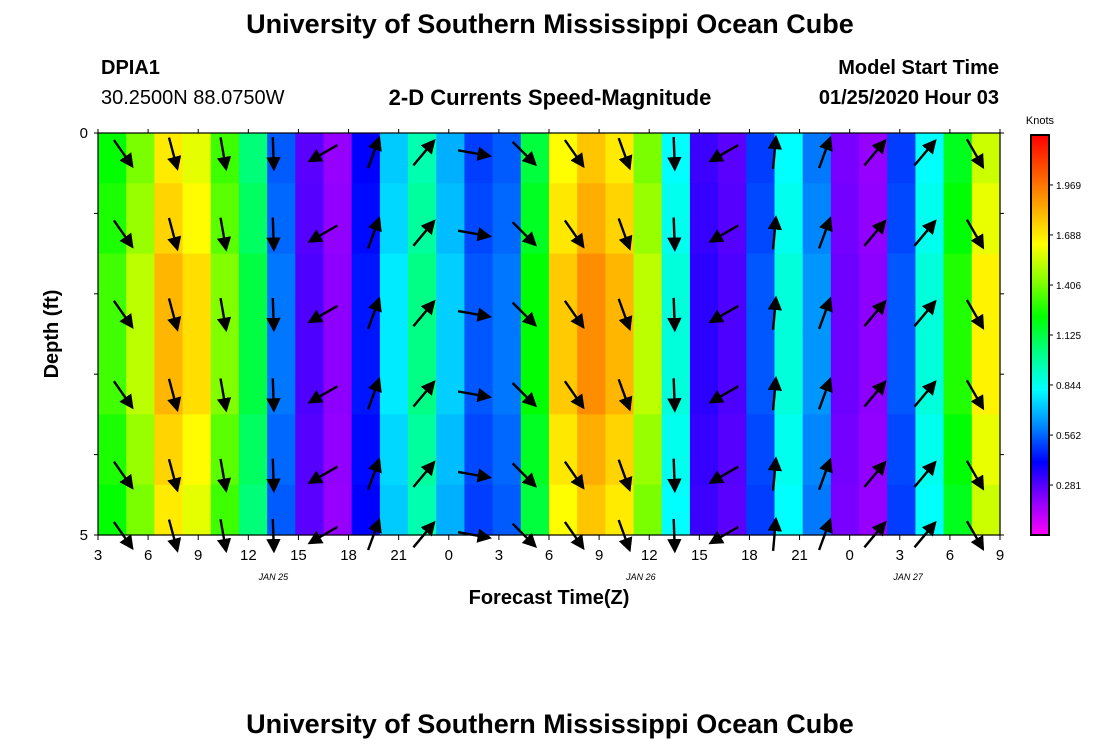 The image size is (1100, 750). I want to click on station-id: DPIA1, so click(130, 68).